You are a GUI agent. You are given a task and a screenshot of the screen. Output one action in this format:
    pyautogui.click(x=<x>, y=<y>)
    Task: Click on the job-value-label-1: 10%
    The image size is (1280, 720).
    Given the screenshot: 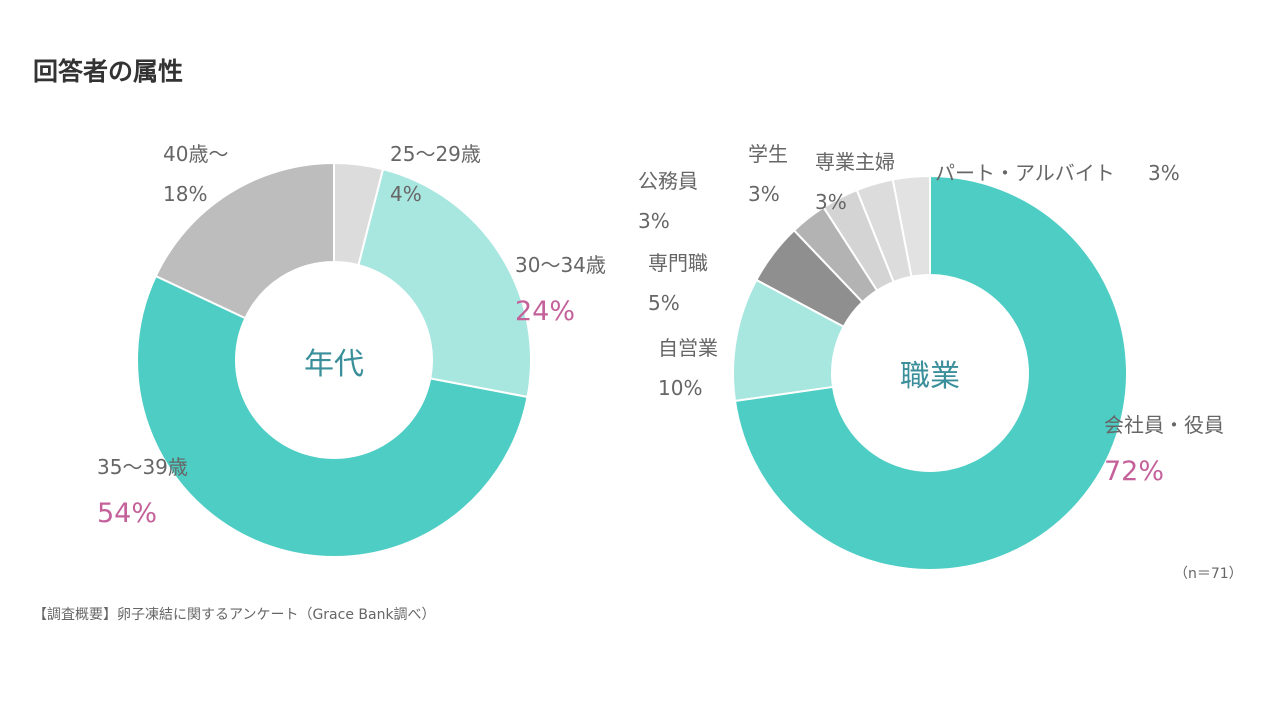 What is the action you would take?
    pyautogui.click(x=680, y=388)
    